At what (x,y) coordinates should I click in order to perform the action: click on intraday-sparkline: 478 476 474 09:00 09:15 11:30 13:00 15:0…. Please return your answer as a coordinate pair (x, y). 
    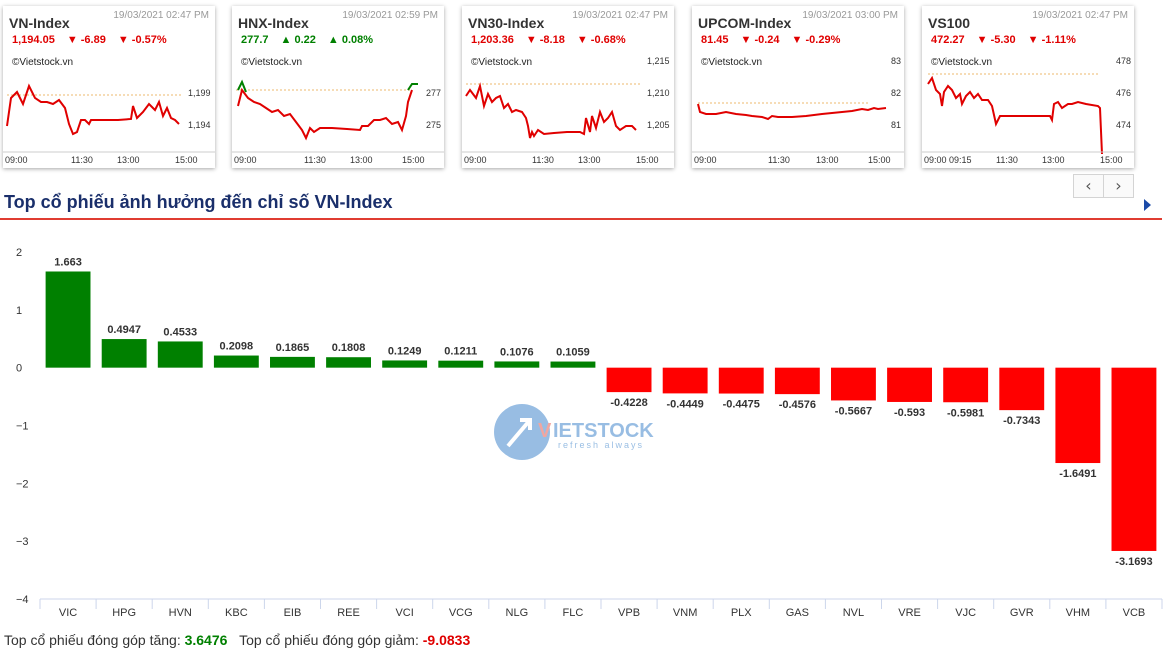
    Looking at the image, I should click on (1028, 110).